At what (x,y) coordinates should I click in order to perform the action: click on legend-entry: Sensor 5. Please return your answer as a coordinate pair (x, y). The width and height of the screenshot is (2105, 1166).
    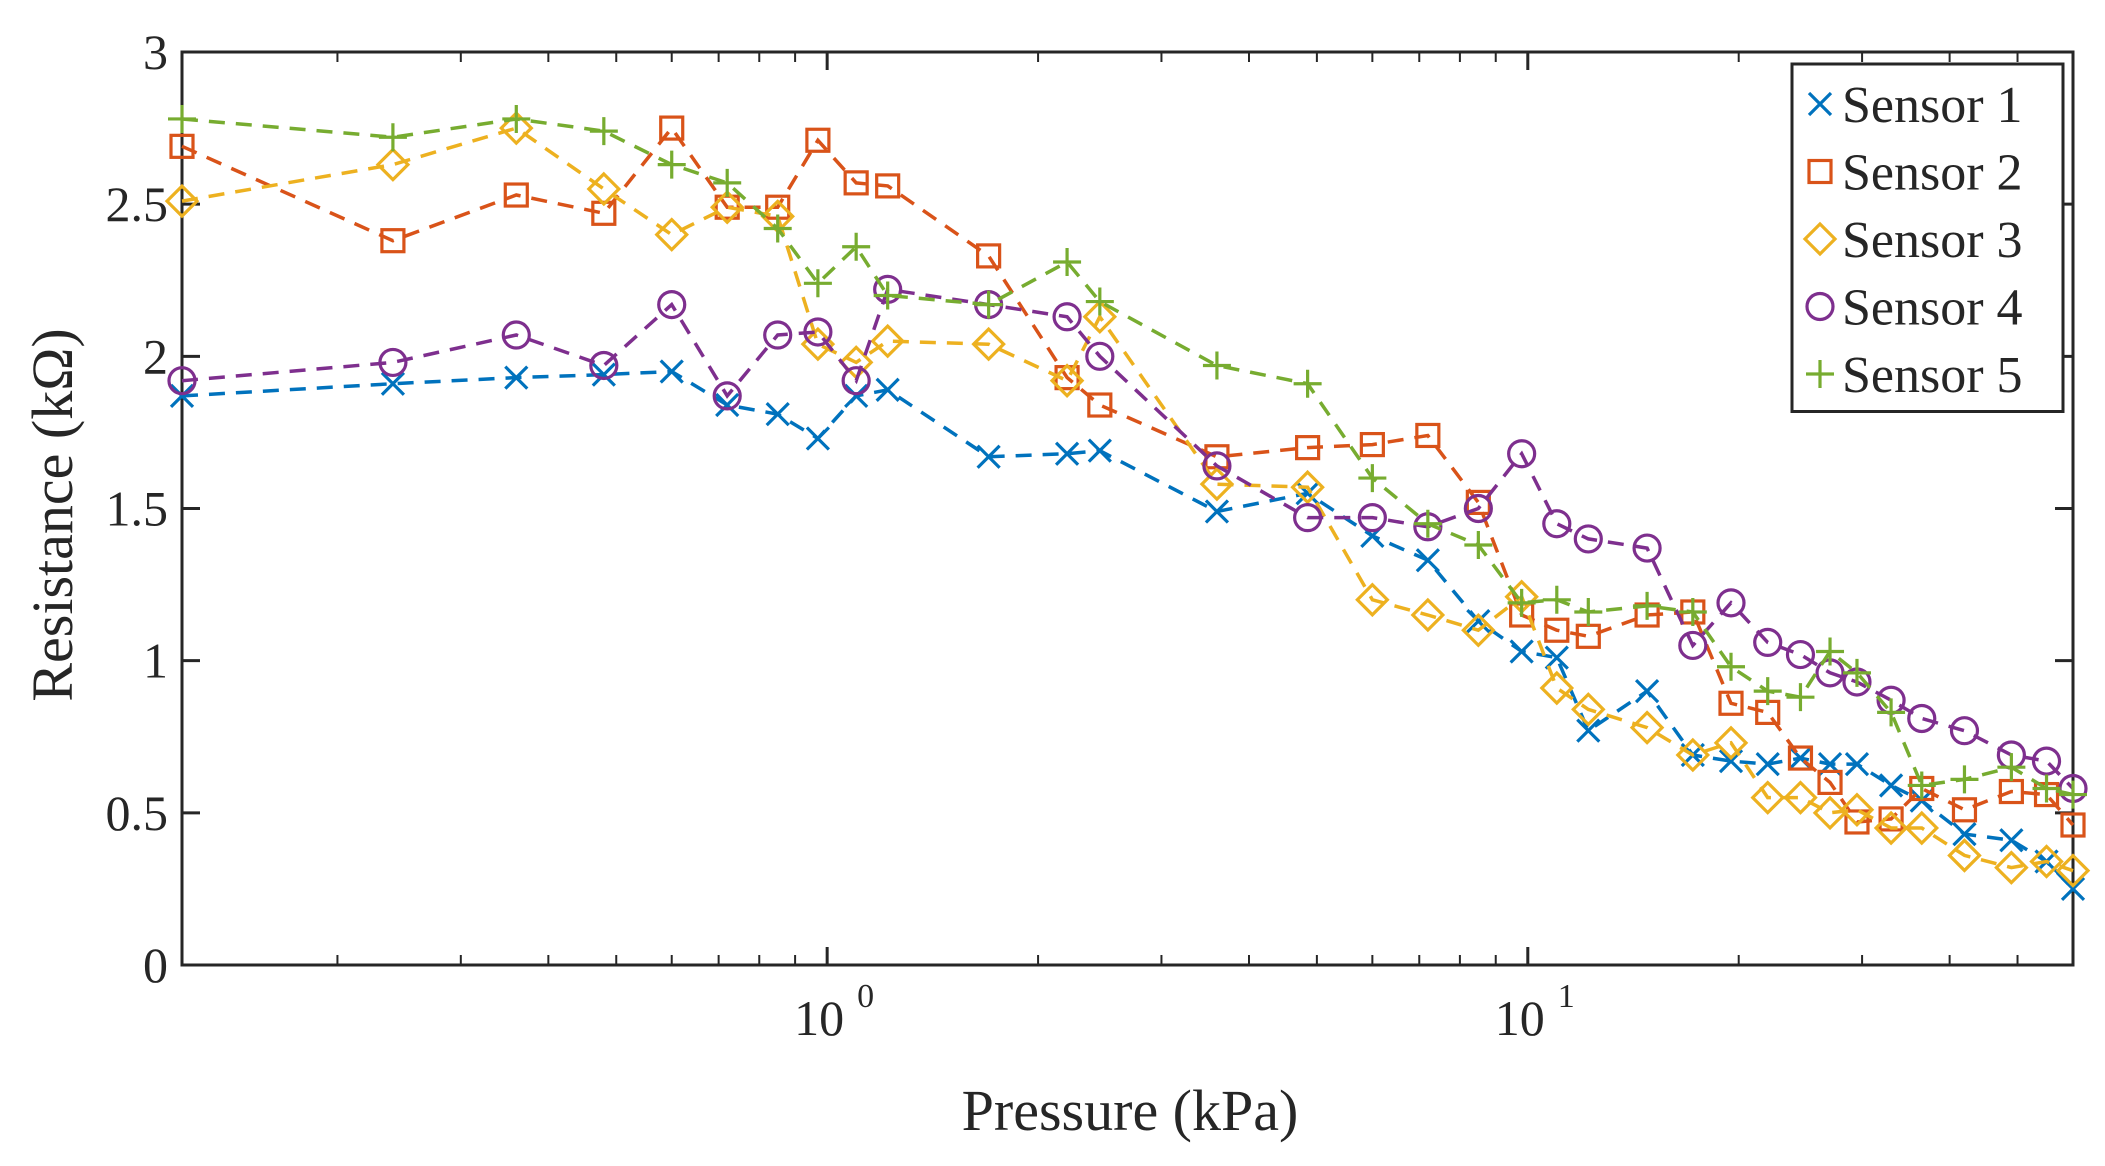
    Looking at the image, I should click on (1914, 375).